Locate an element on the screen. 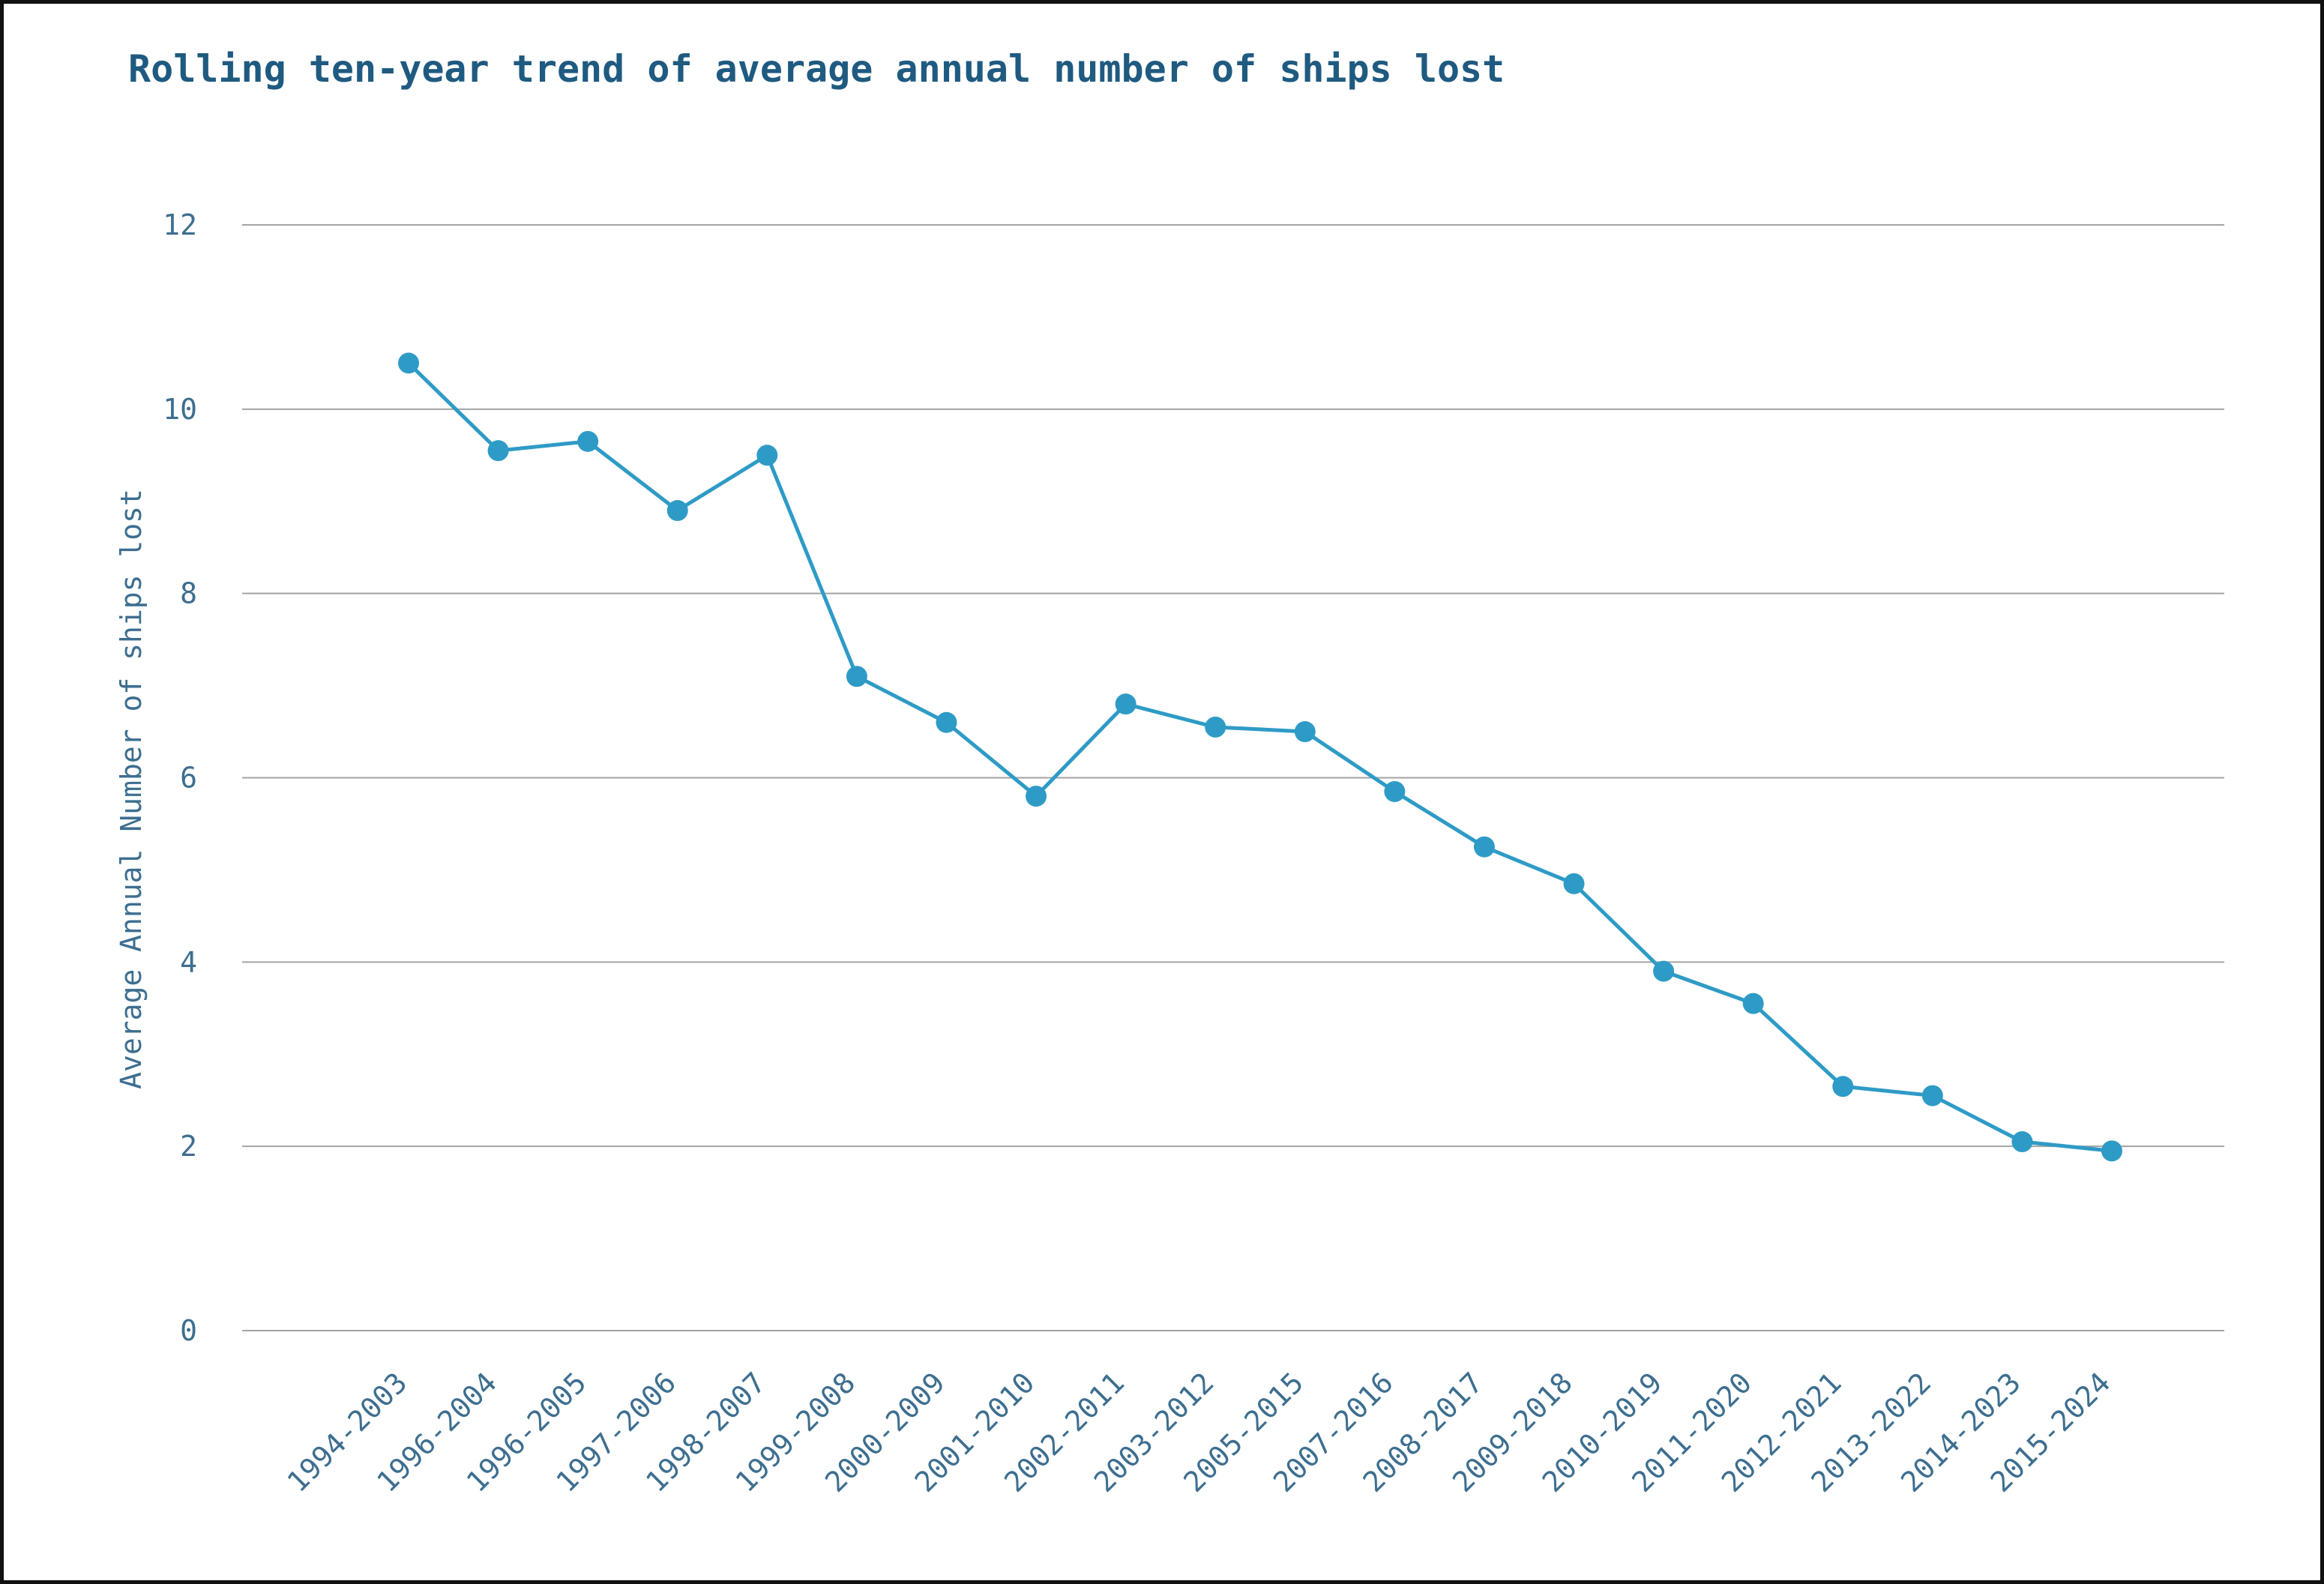 This screenshot has width=2324, height=1584. y-axis-title: Average Annual Number of ships lost is located at coordinates (131, 789).